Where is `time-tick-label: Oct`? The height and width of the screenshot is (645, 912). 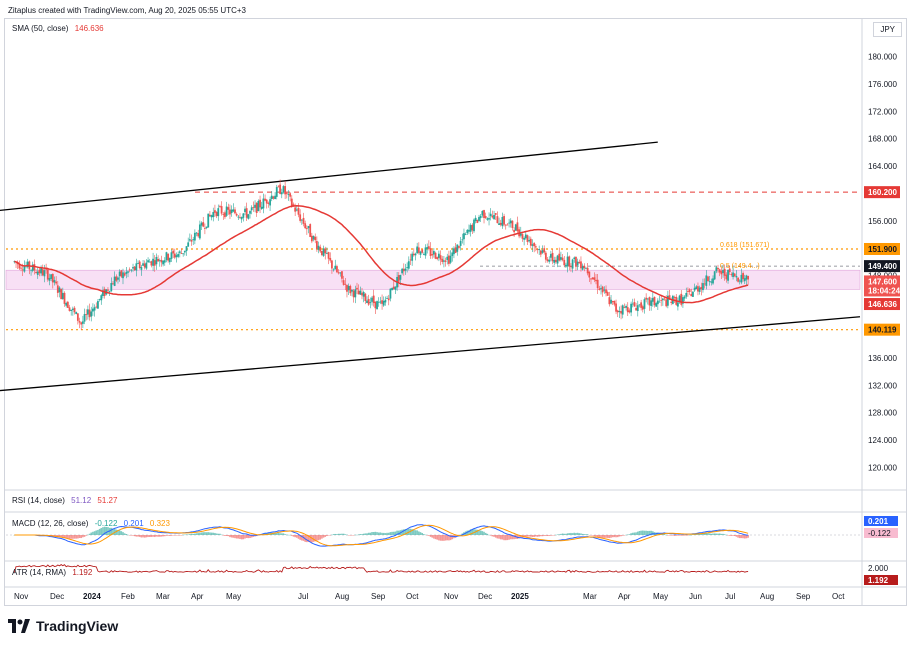 time-tick-label: Oct is located at coordinates (838, 596).